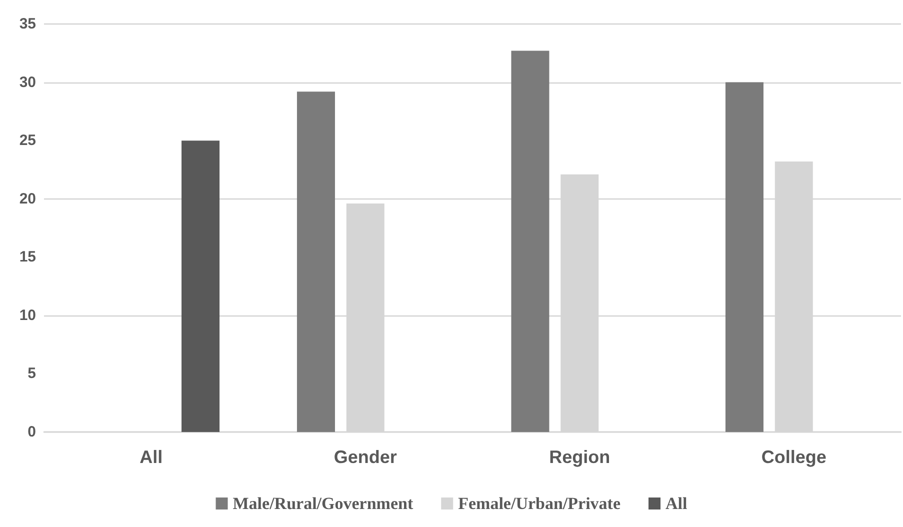 This screenshot has height=527, width=903. What do you see at coordinates (27, 82) in the screenshot?
I see `y-tick-label: 30` at bounding box center [27, 82].